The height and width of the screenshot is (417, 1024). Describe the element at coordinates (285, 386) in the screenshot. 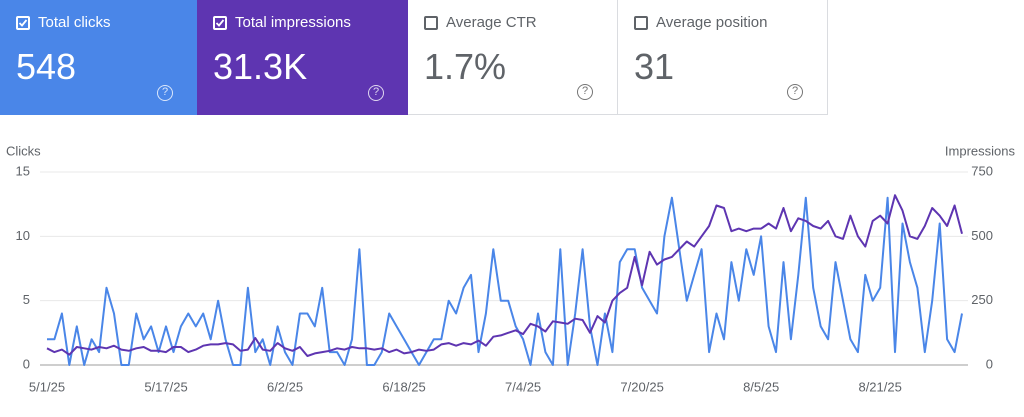

I see `x-tick-label: 6/2/25` at that location.